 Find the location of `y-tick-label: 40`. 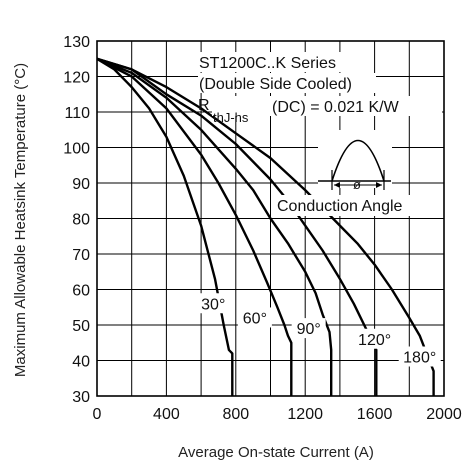

y-tick-label: 40 is located at coordinates (81, 362).